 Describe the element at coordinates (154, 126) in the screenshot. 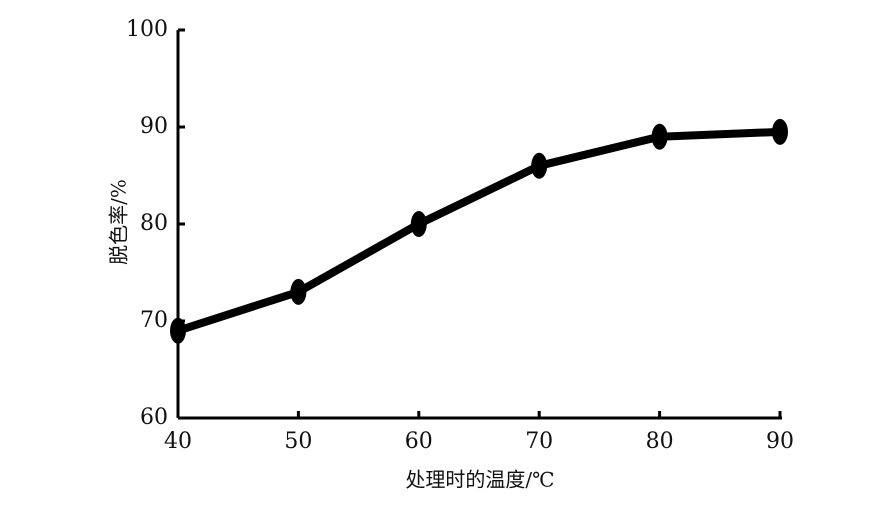

I see `y-tick-label: 90` at that location.